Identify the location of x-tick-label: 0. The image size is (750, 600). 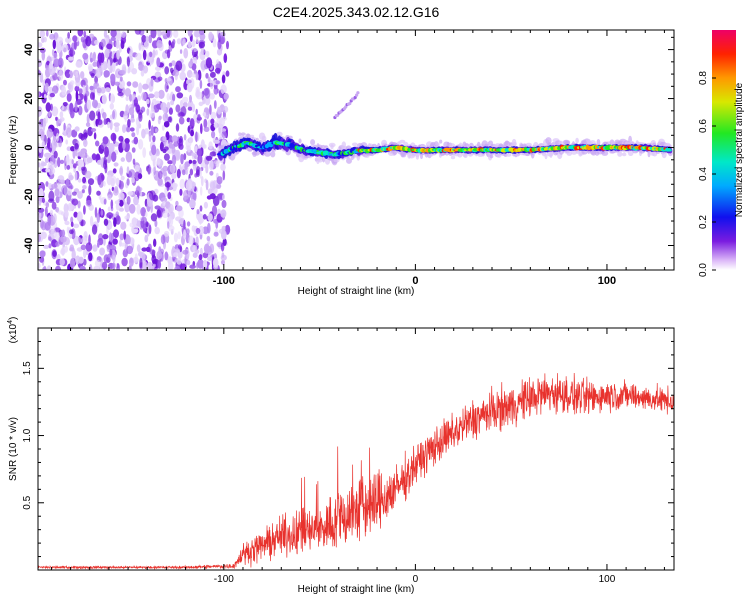
(416, 579).